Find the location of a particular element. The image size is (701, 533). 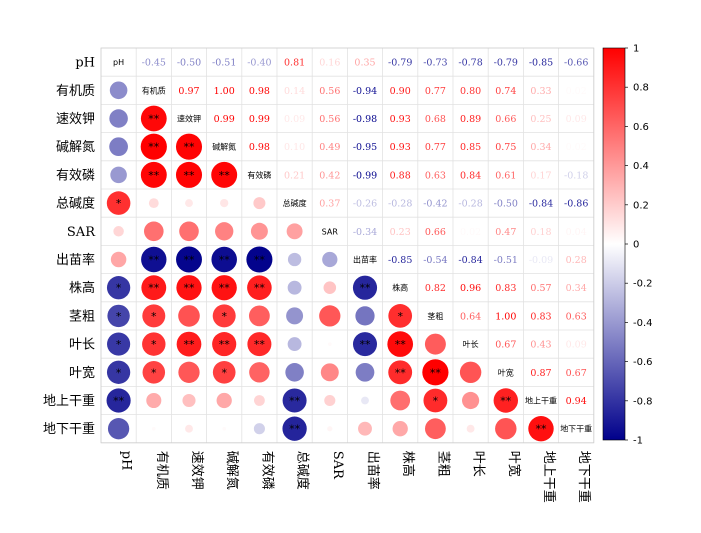

correlation-value: 0.80 is located at coordinates (470, 91).